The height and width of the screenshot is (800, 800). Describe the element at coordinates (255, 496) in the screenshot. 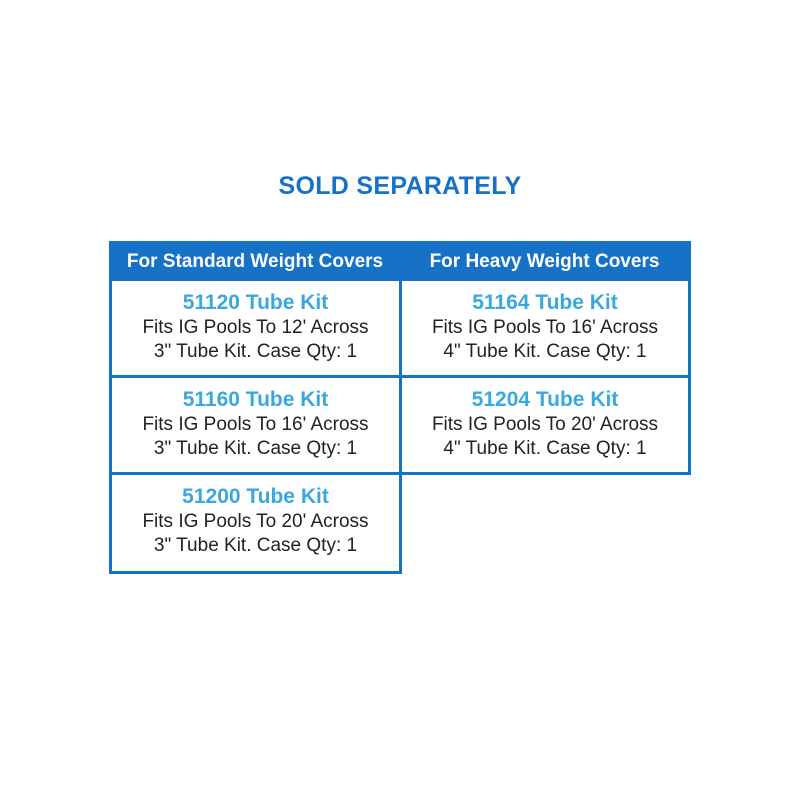

I see `kit-name: 51200 Tube Kit` at that location.